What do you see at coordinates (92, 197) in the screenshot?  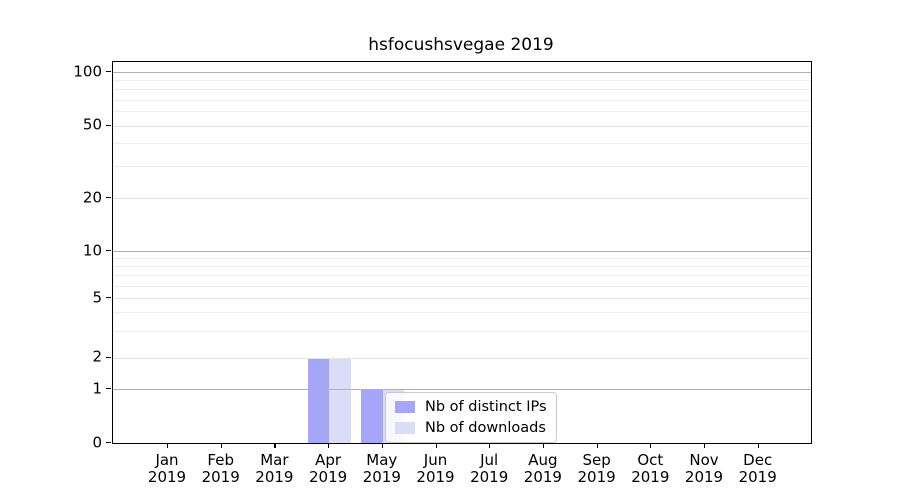 I see `y-tick-label-20: 20` at bounding box center [92, 197].